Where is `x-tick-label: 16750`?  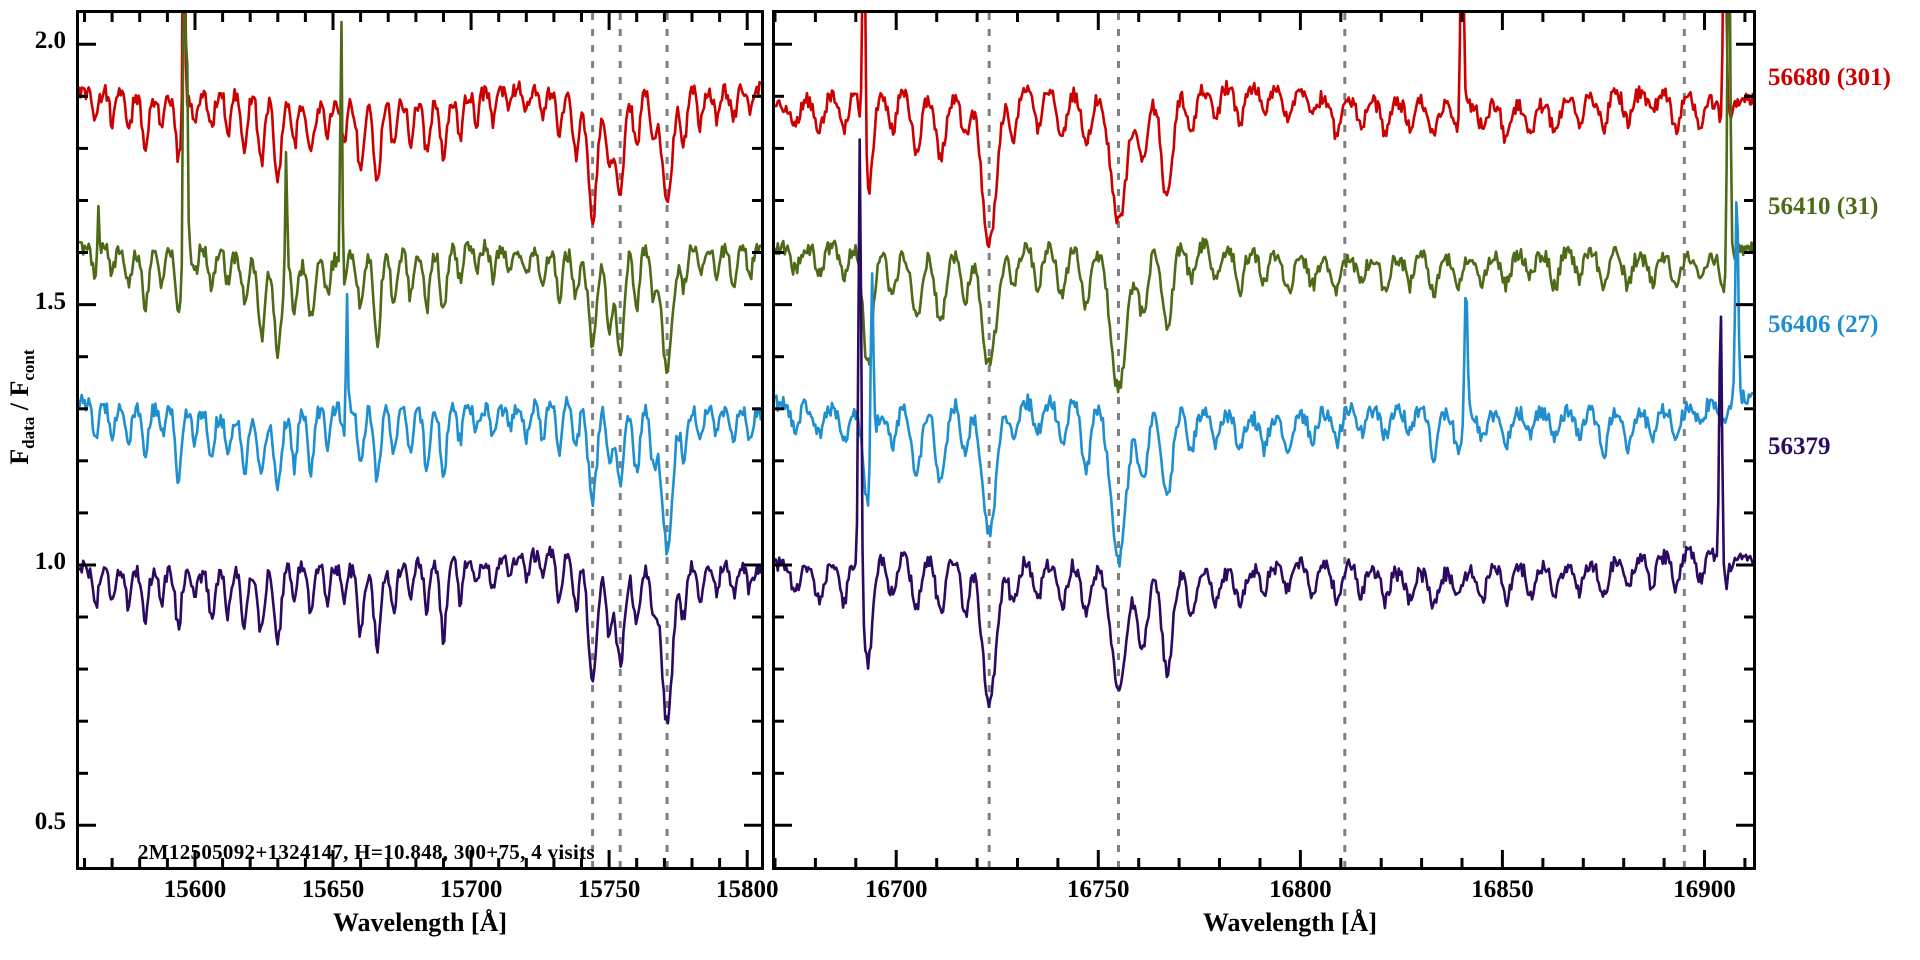
x-tick-label: 16750 is located at coordinates (1098, 889).